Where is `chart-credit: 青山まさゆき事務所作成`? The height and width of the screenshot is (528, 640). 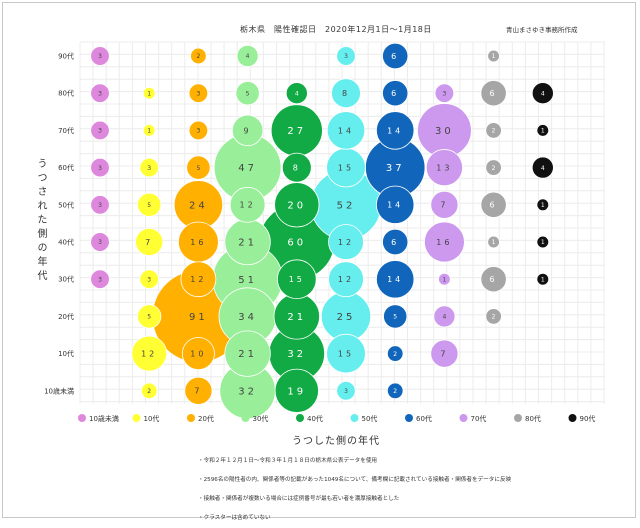
chart-credit: 青山まさゆき事務所作成 is located at coordinates (542, 30).